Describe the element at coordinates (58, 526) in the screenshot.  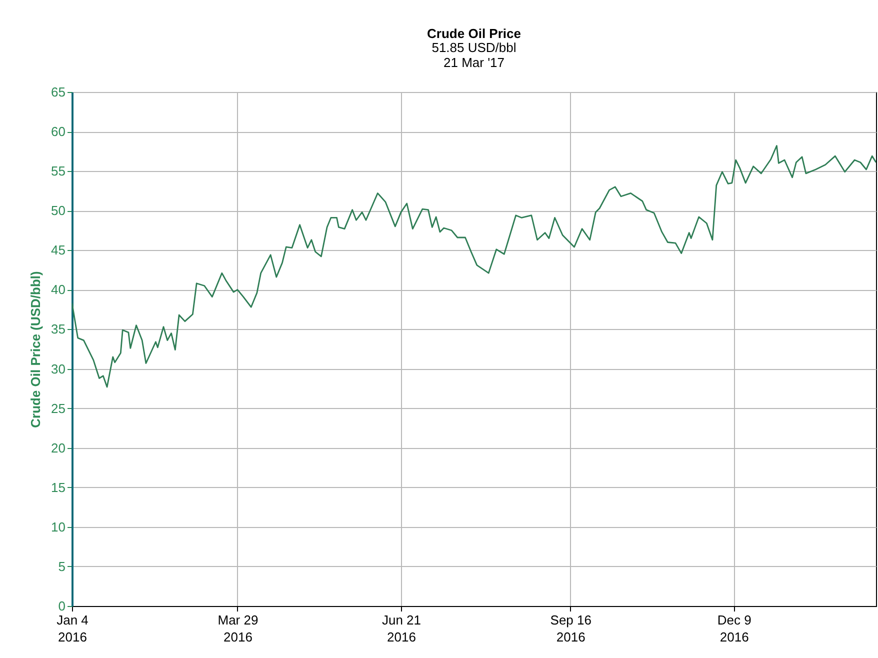
I see `y-tick-label: 10` at that location.